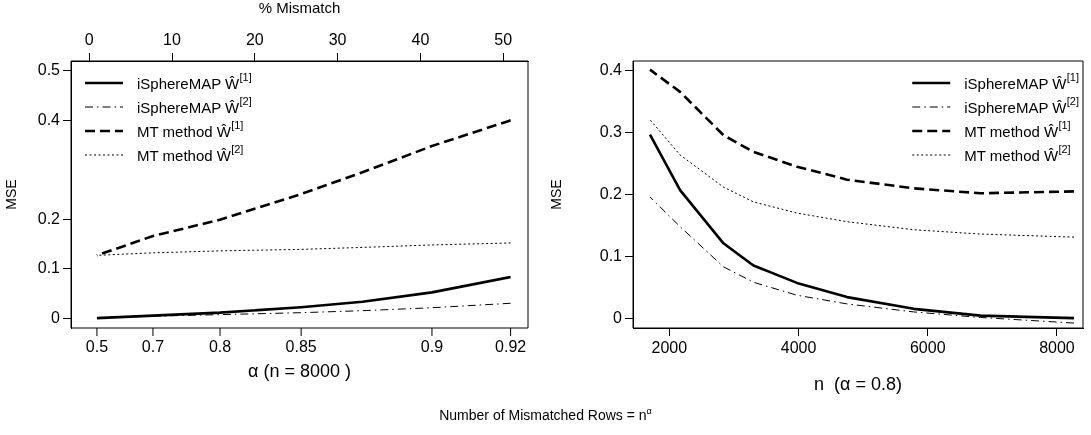  What do you see at coordinates (89, 39) in the screenshot?
I see `x-tick-label: 0` at bounding box center [89, 39].